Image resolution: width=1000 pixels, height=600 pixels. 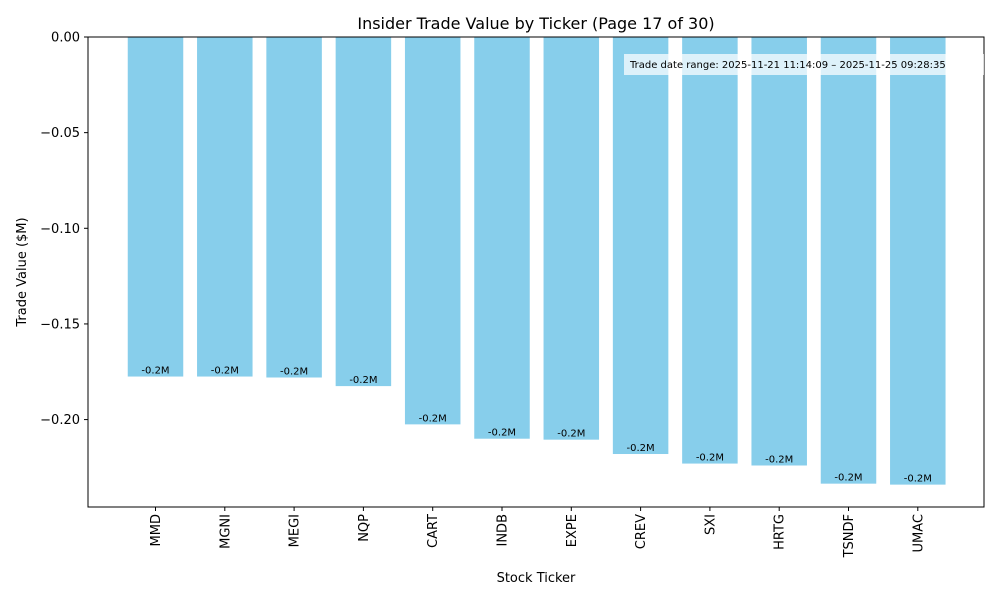 What do you see at coordinates (364, 528) in the screenshot?
I see `x-tick-label: NQP` at bounding box center [364, 528].